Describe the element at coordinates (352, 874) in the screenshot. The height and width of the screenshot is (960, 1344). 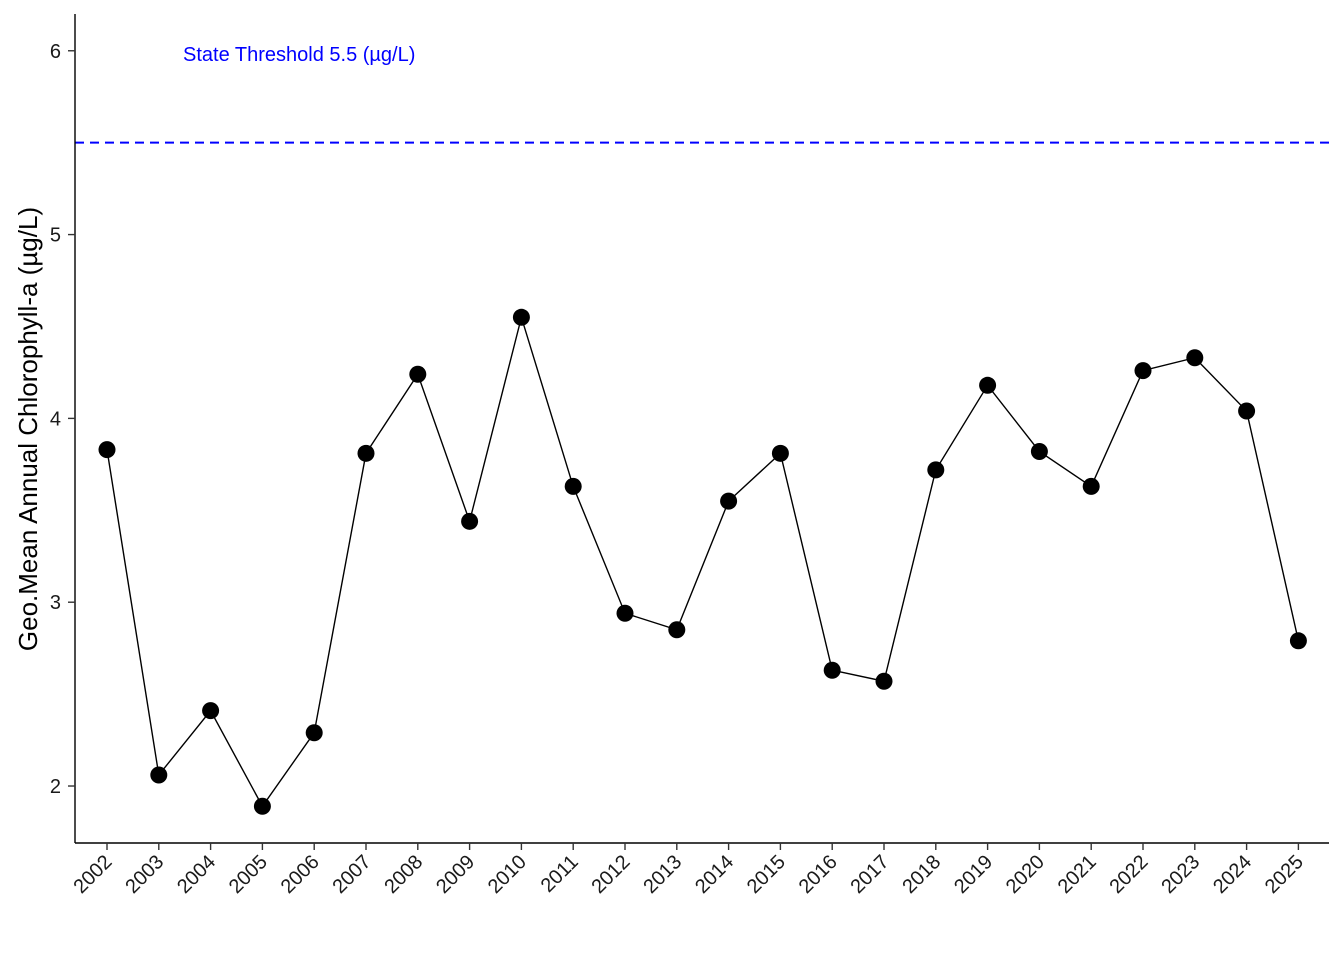
I see `x-tick-label: 2007` at that location.